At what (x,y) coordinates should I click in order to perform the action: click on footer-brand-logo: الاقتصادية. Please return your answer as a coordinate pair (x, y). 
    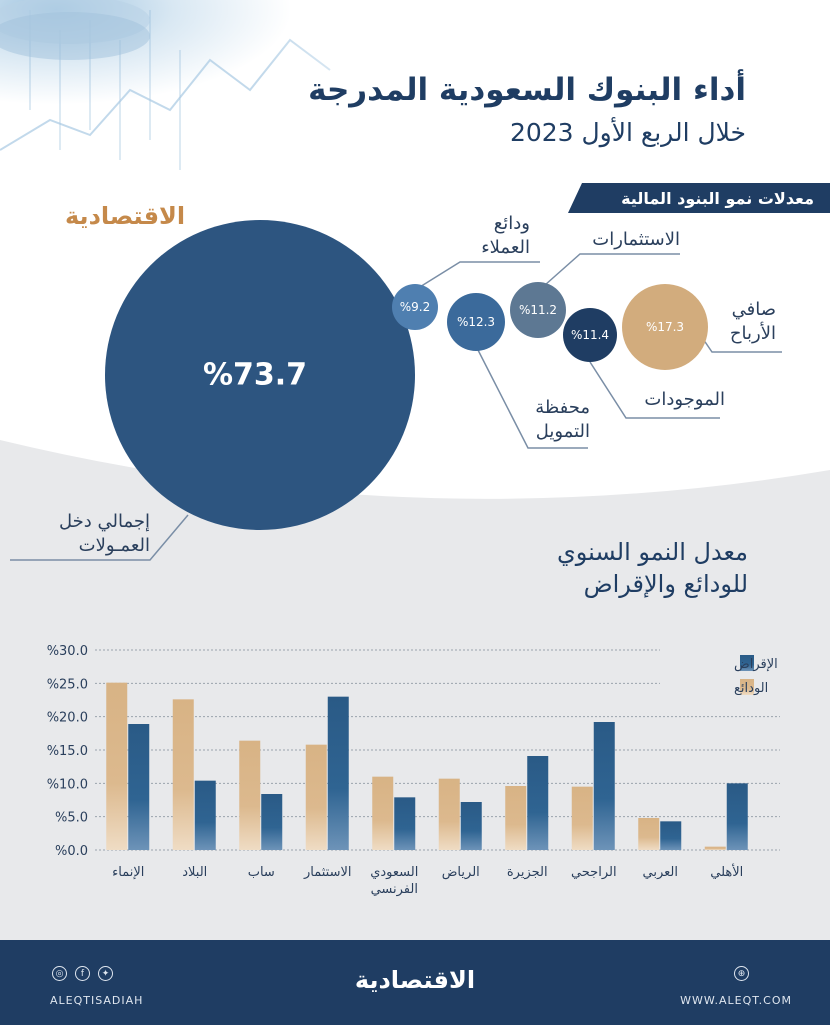
    Looking at the image, I should click on (415, 980).